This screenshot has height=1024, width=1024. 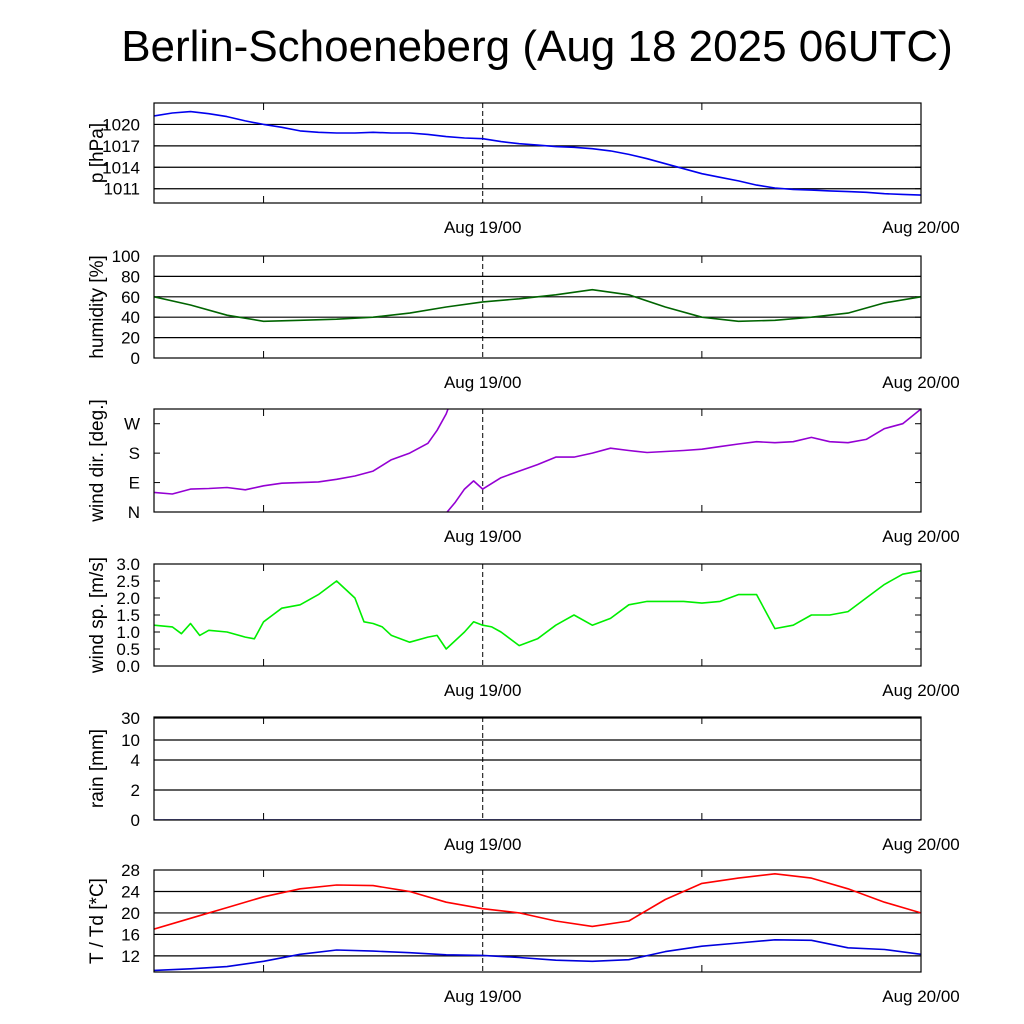 What do you see at coordinates (97, 921) in the screenshot?
I see `y-axis-label: T / Td [*C]` at bounding box center [97, 921].